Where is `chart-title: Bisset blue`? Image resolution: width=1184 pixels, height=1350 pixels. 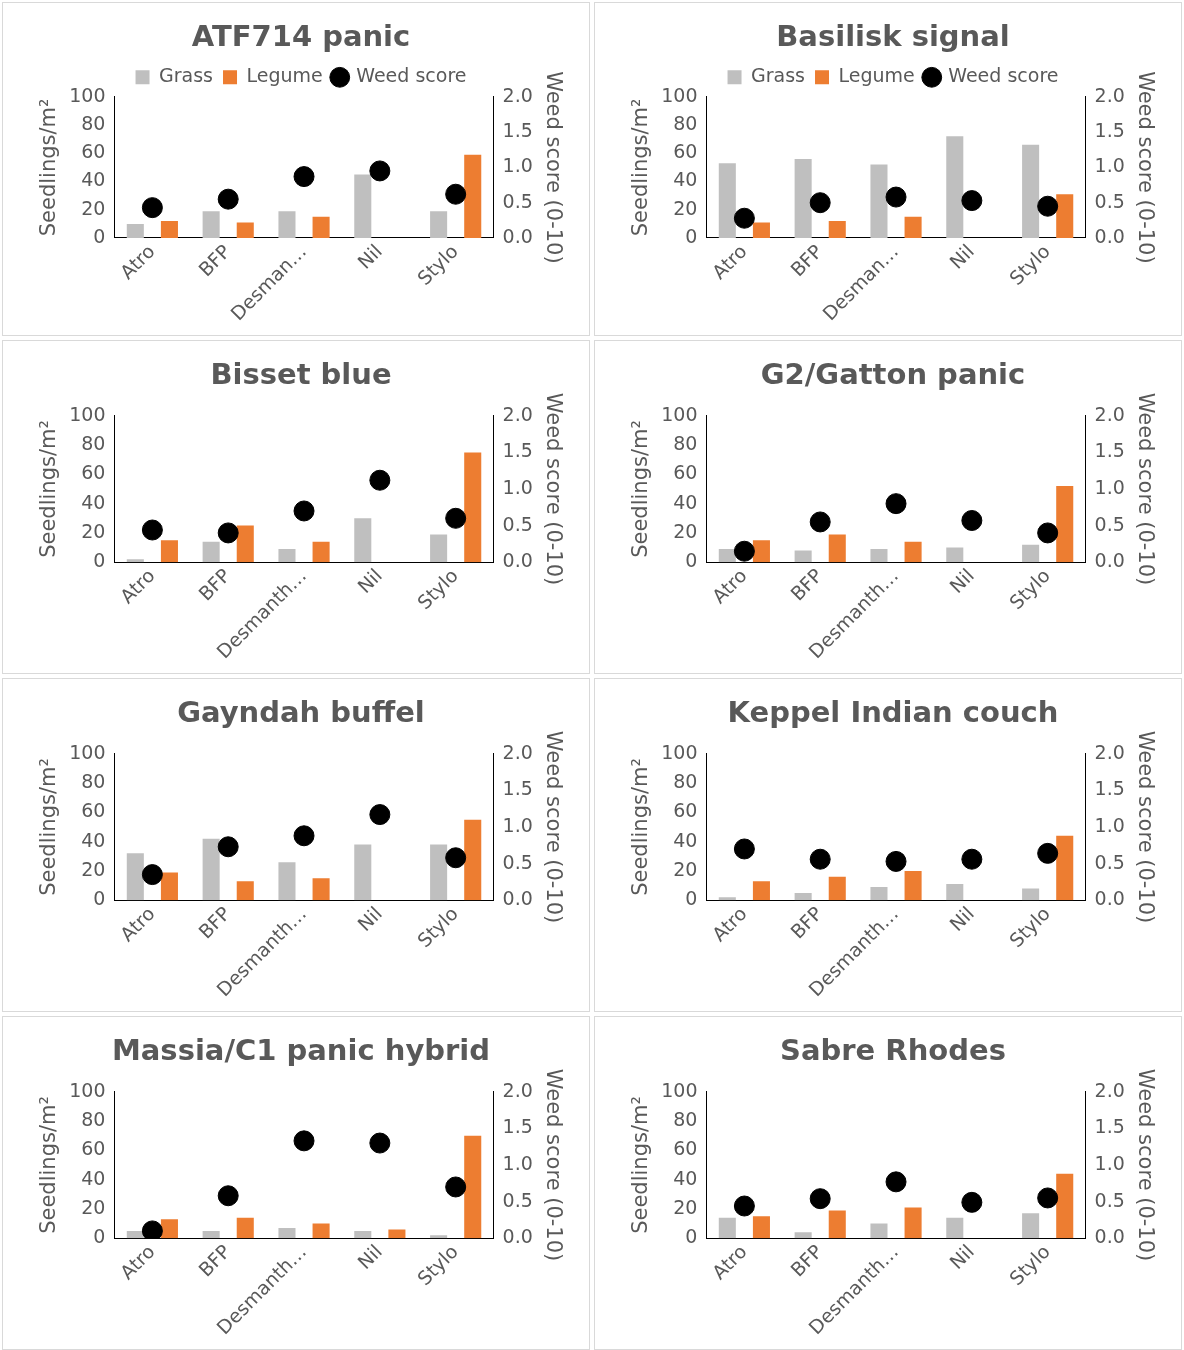 chart-title: Bisset blue is located at coordinates (301, 373).